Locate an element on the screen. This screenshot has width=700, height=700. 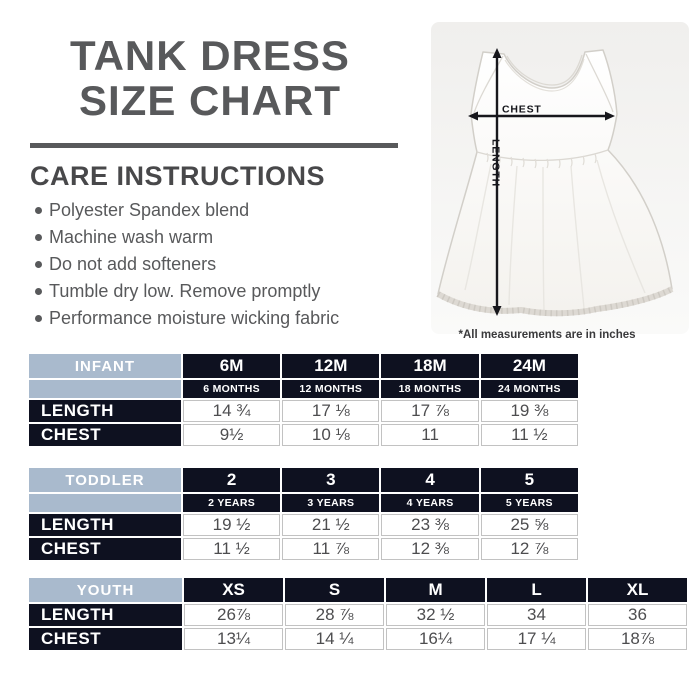
table-row: YOUTH XS S M L XL is located at coordinates (358, 590).